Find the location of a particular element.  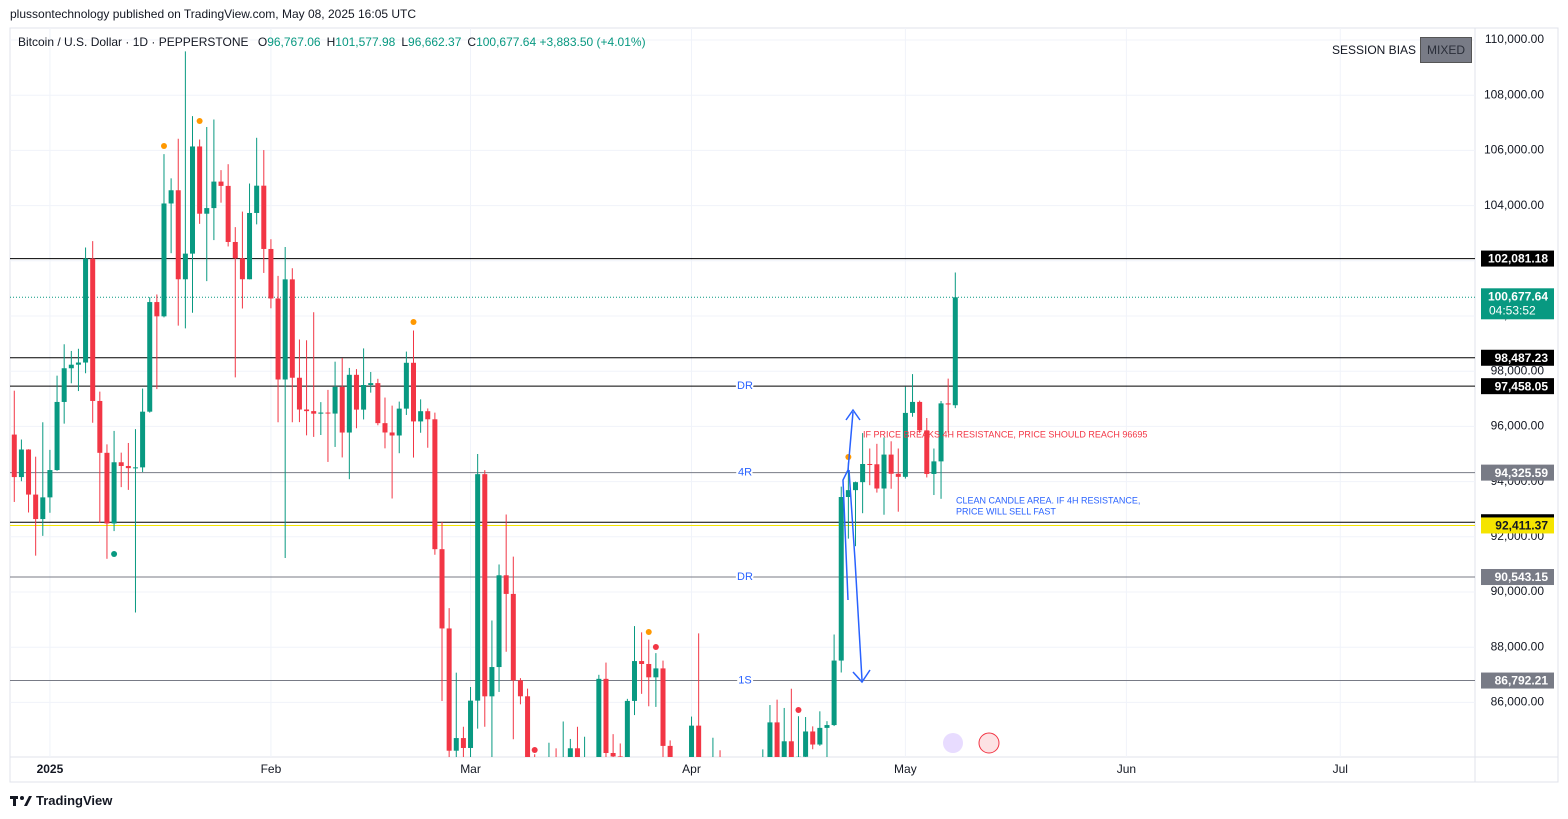

ohlc-key: L is located at coordinates (405, 42).